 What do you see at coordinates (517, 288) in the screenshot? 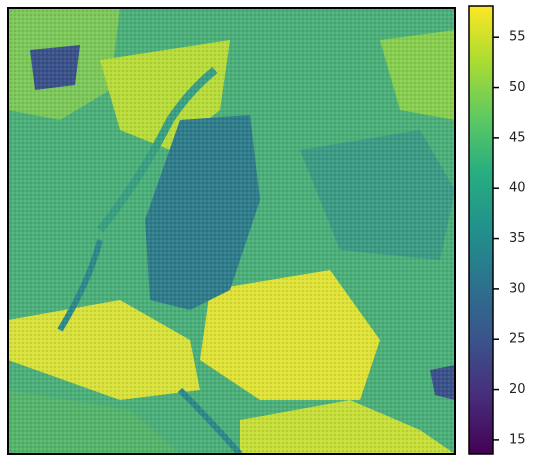
I see `colorbar-tick-label: 30` at bounding box center [517, 288].